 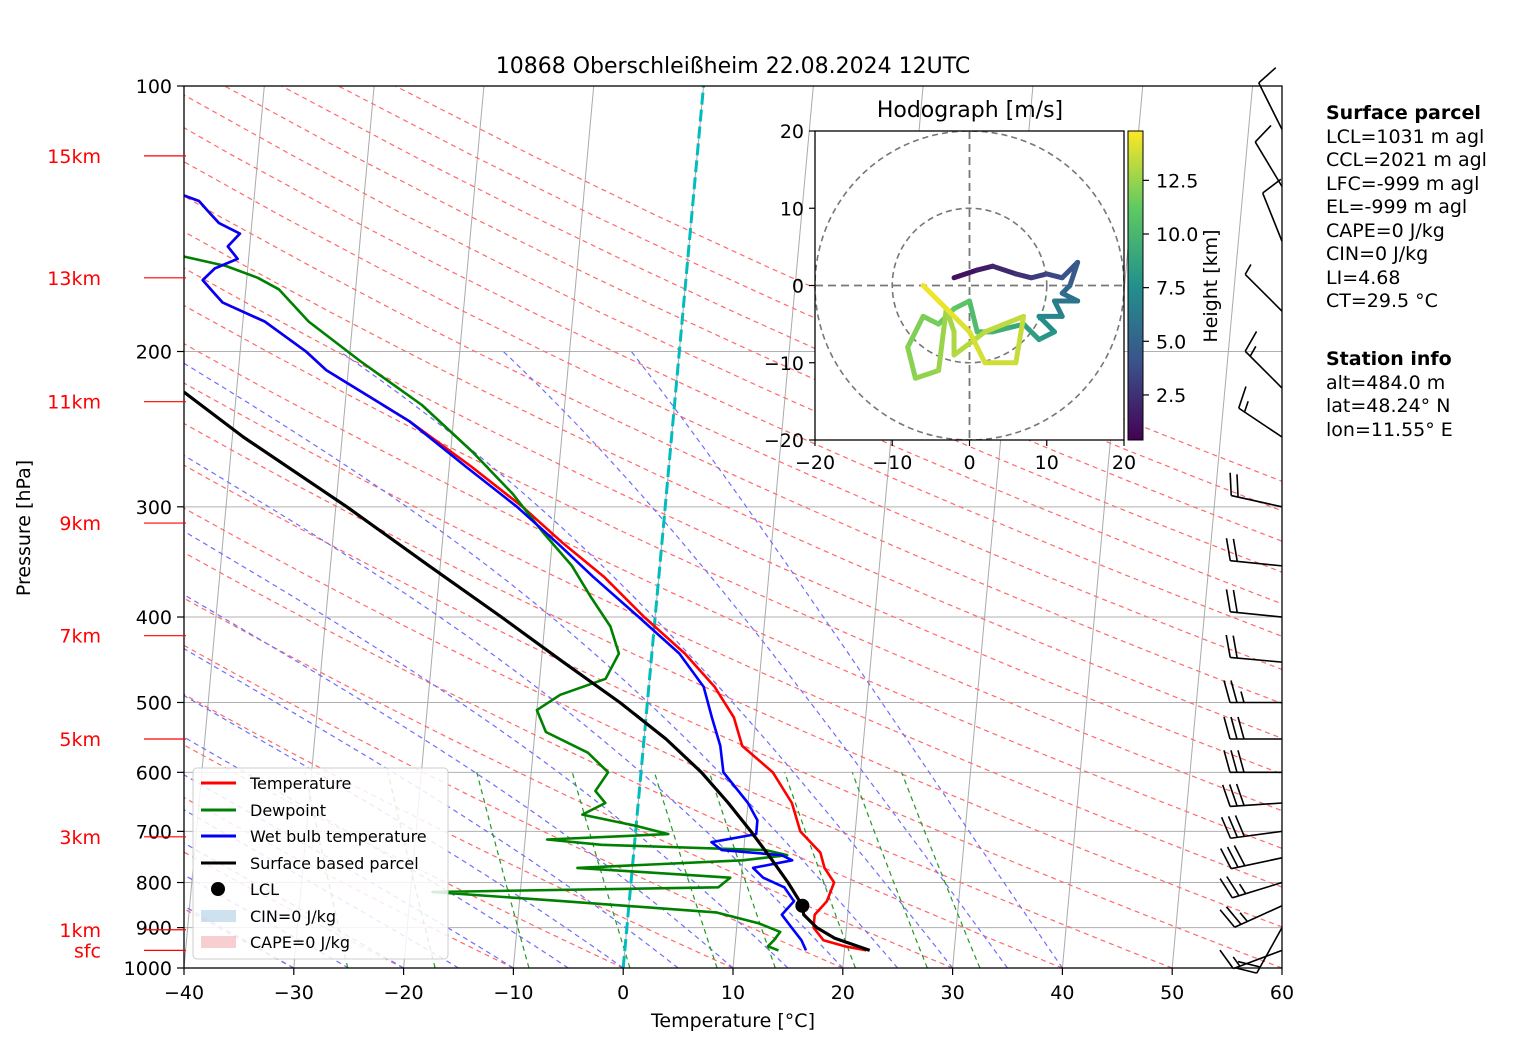 I want to click on x-tick-label: 40, so click(x=1062, y=993).